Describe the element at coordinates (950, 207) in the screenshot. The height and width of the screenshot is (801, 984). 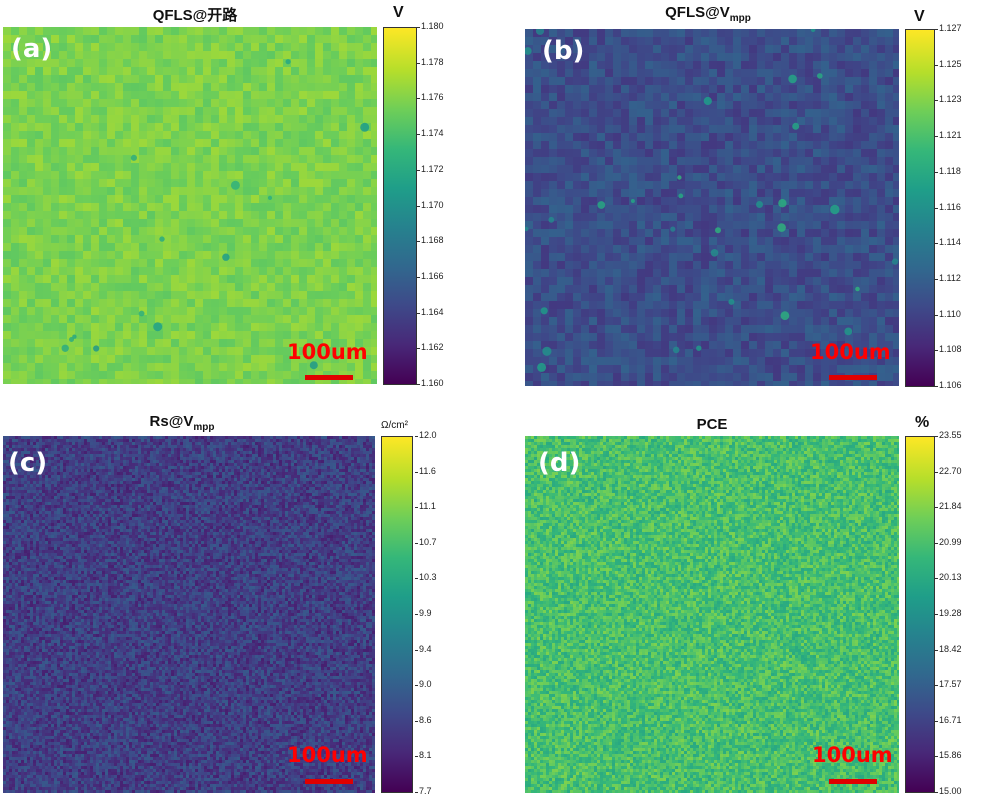
I see `cbar-tick-label: 1.116` at that location.